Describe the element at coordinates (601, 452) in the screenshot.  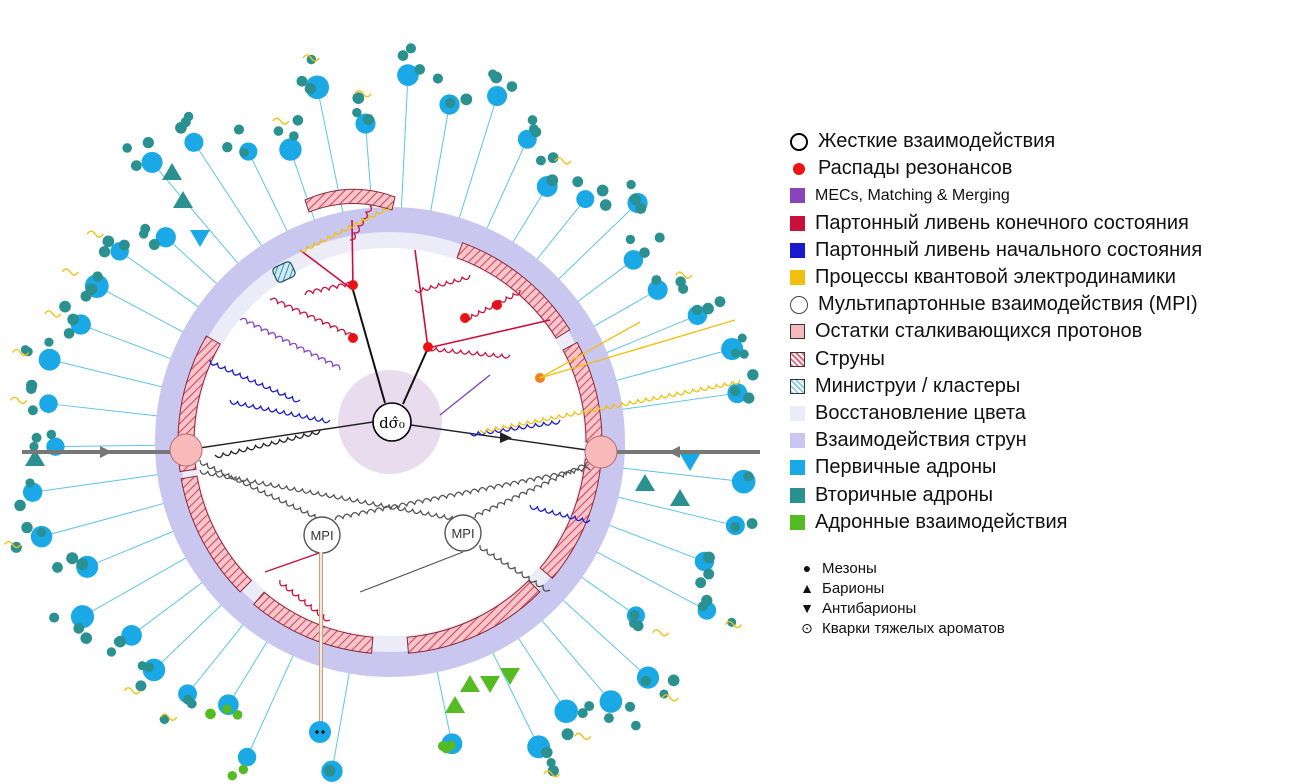
I see `beam-remnant-right` at that location.